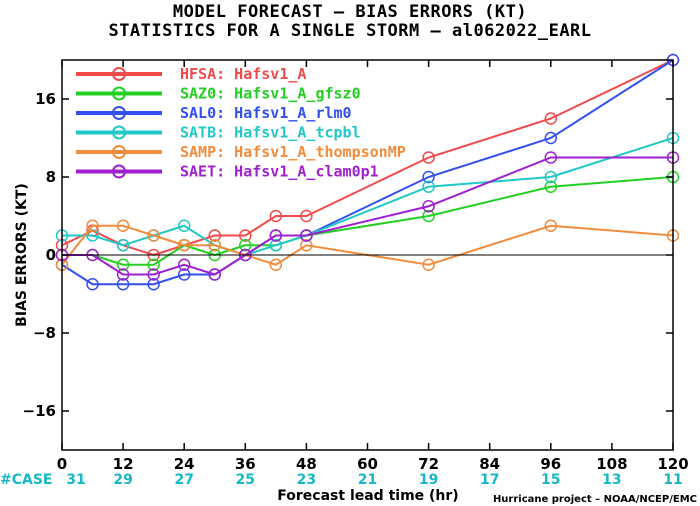 The width and height of the screenshot is (700, 506). What do you see at coordinates (62, 464) in the screenshot?
I see `x-tick-label: 0` at bounding box center [62, 464].